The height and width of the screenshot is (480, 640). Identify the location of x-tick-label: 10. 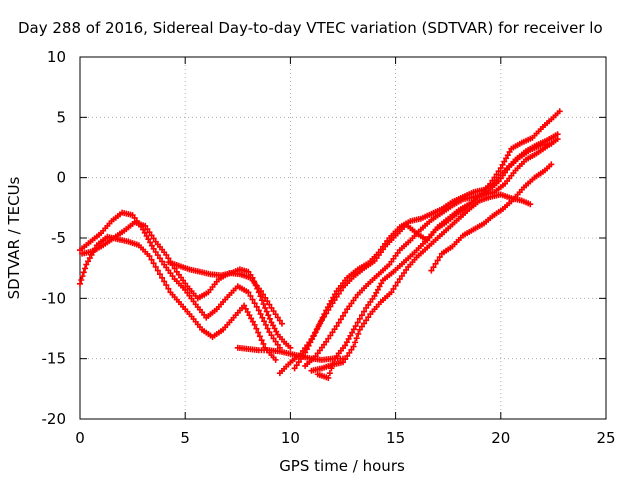
(290, 438).